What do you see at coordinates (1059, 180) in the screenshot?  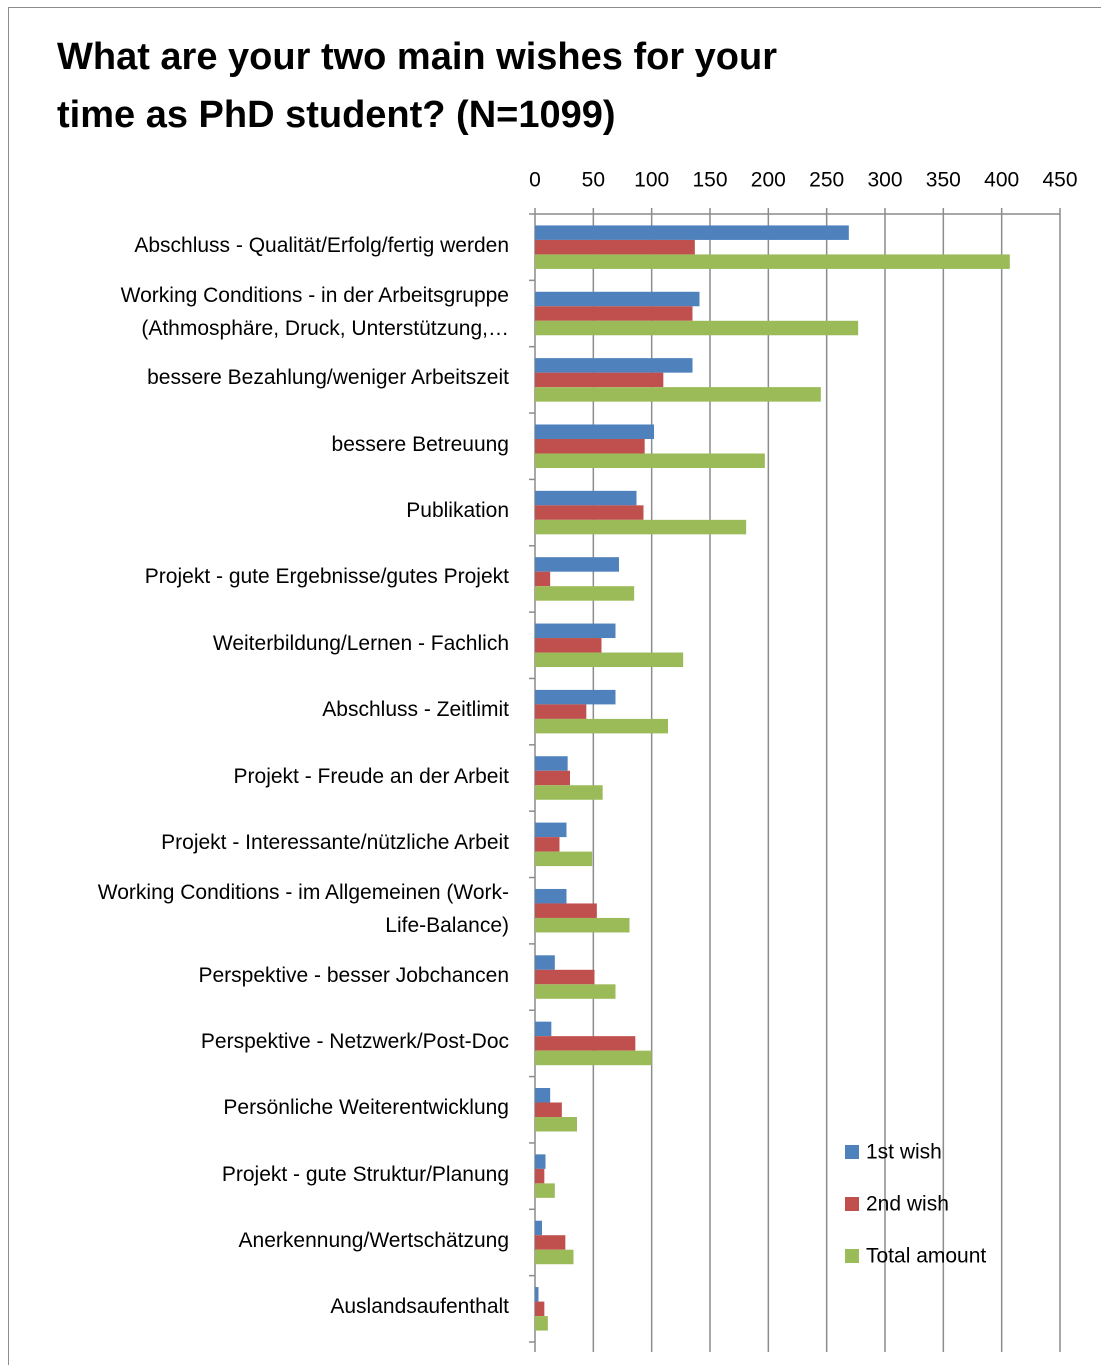 I see `x-tick-label: 450` at bounding box center [1059, 180].